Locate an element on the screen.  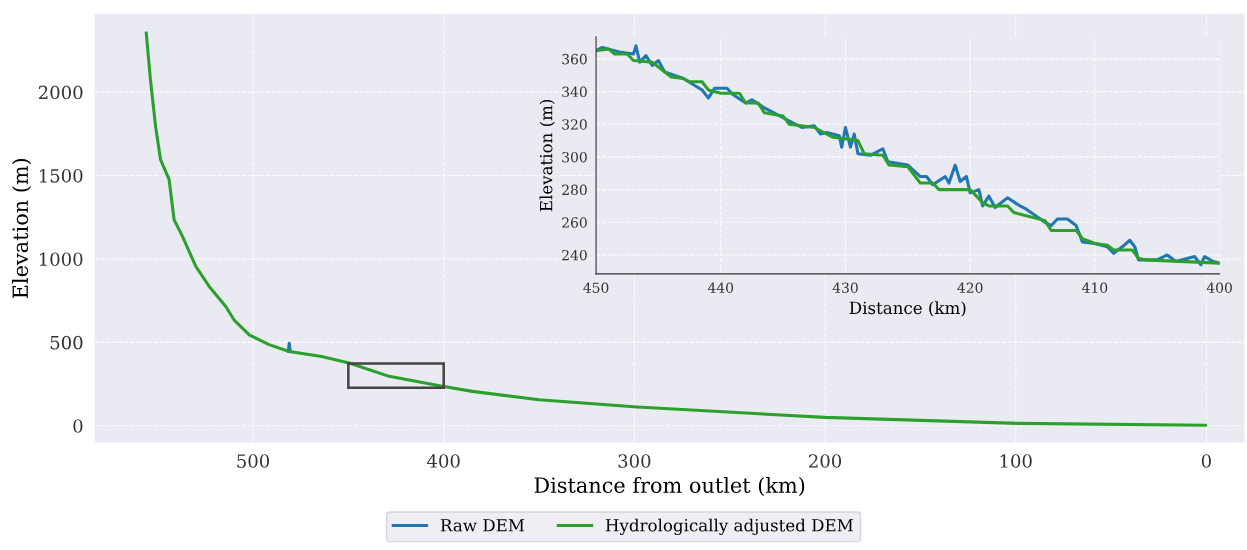
x-tick-label: 300 is located at coordinates (634, 461).